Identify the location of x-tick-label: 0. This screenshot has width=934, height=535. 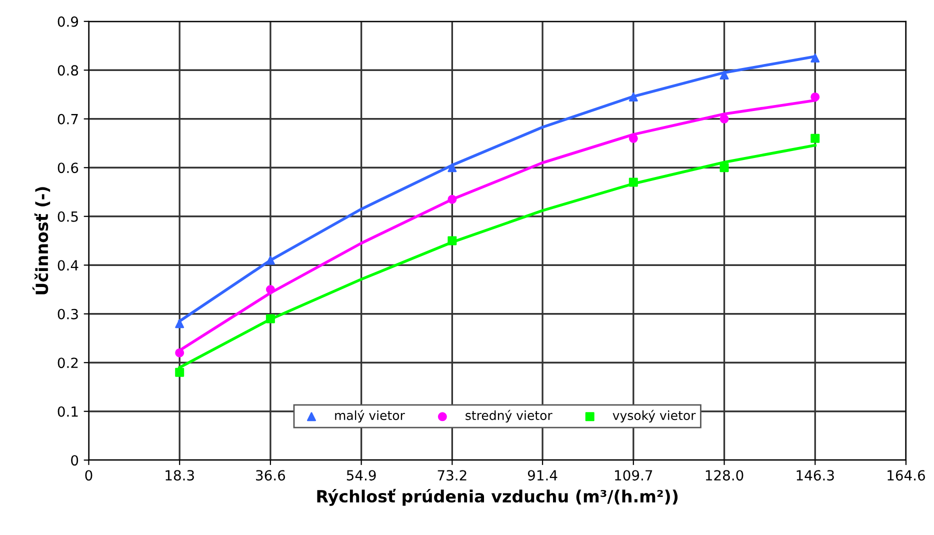
(88, 475).